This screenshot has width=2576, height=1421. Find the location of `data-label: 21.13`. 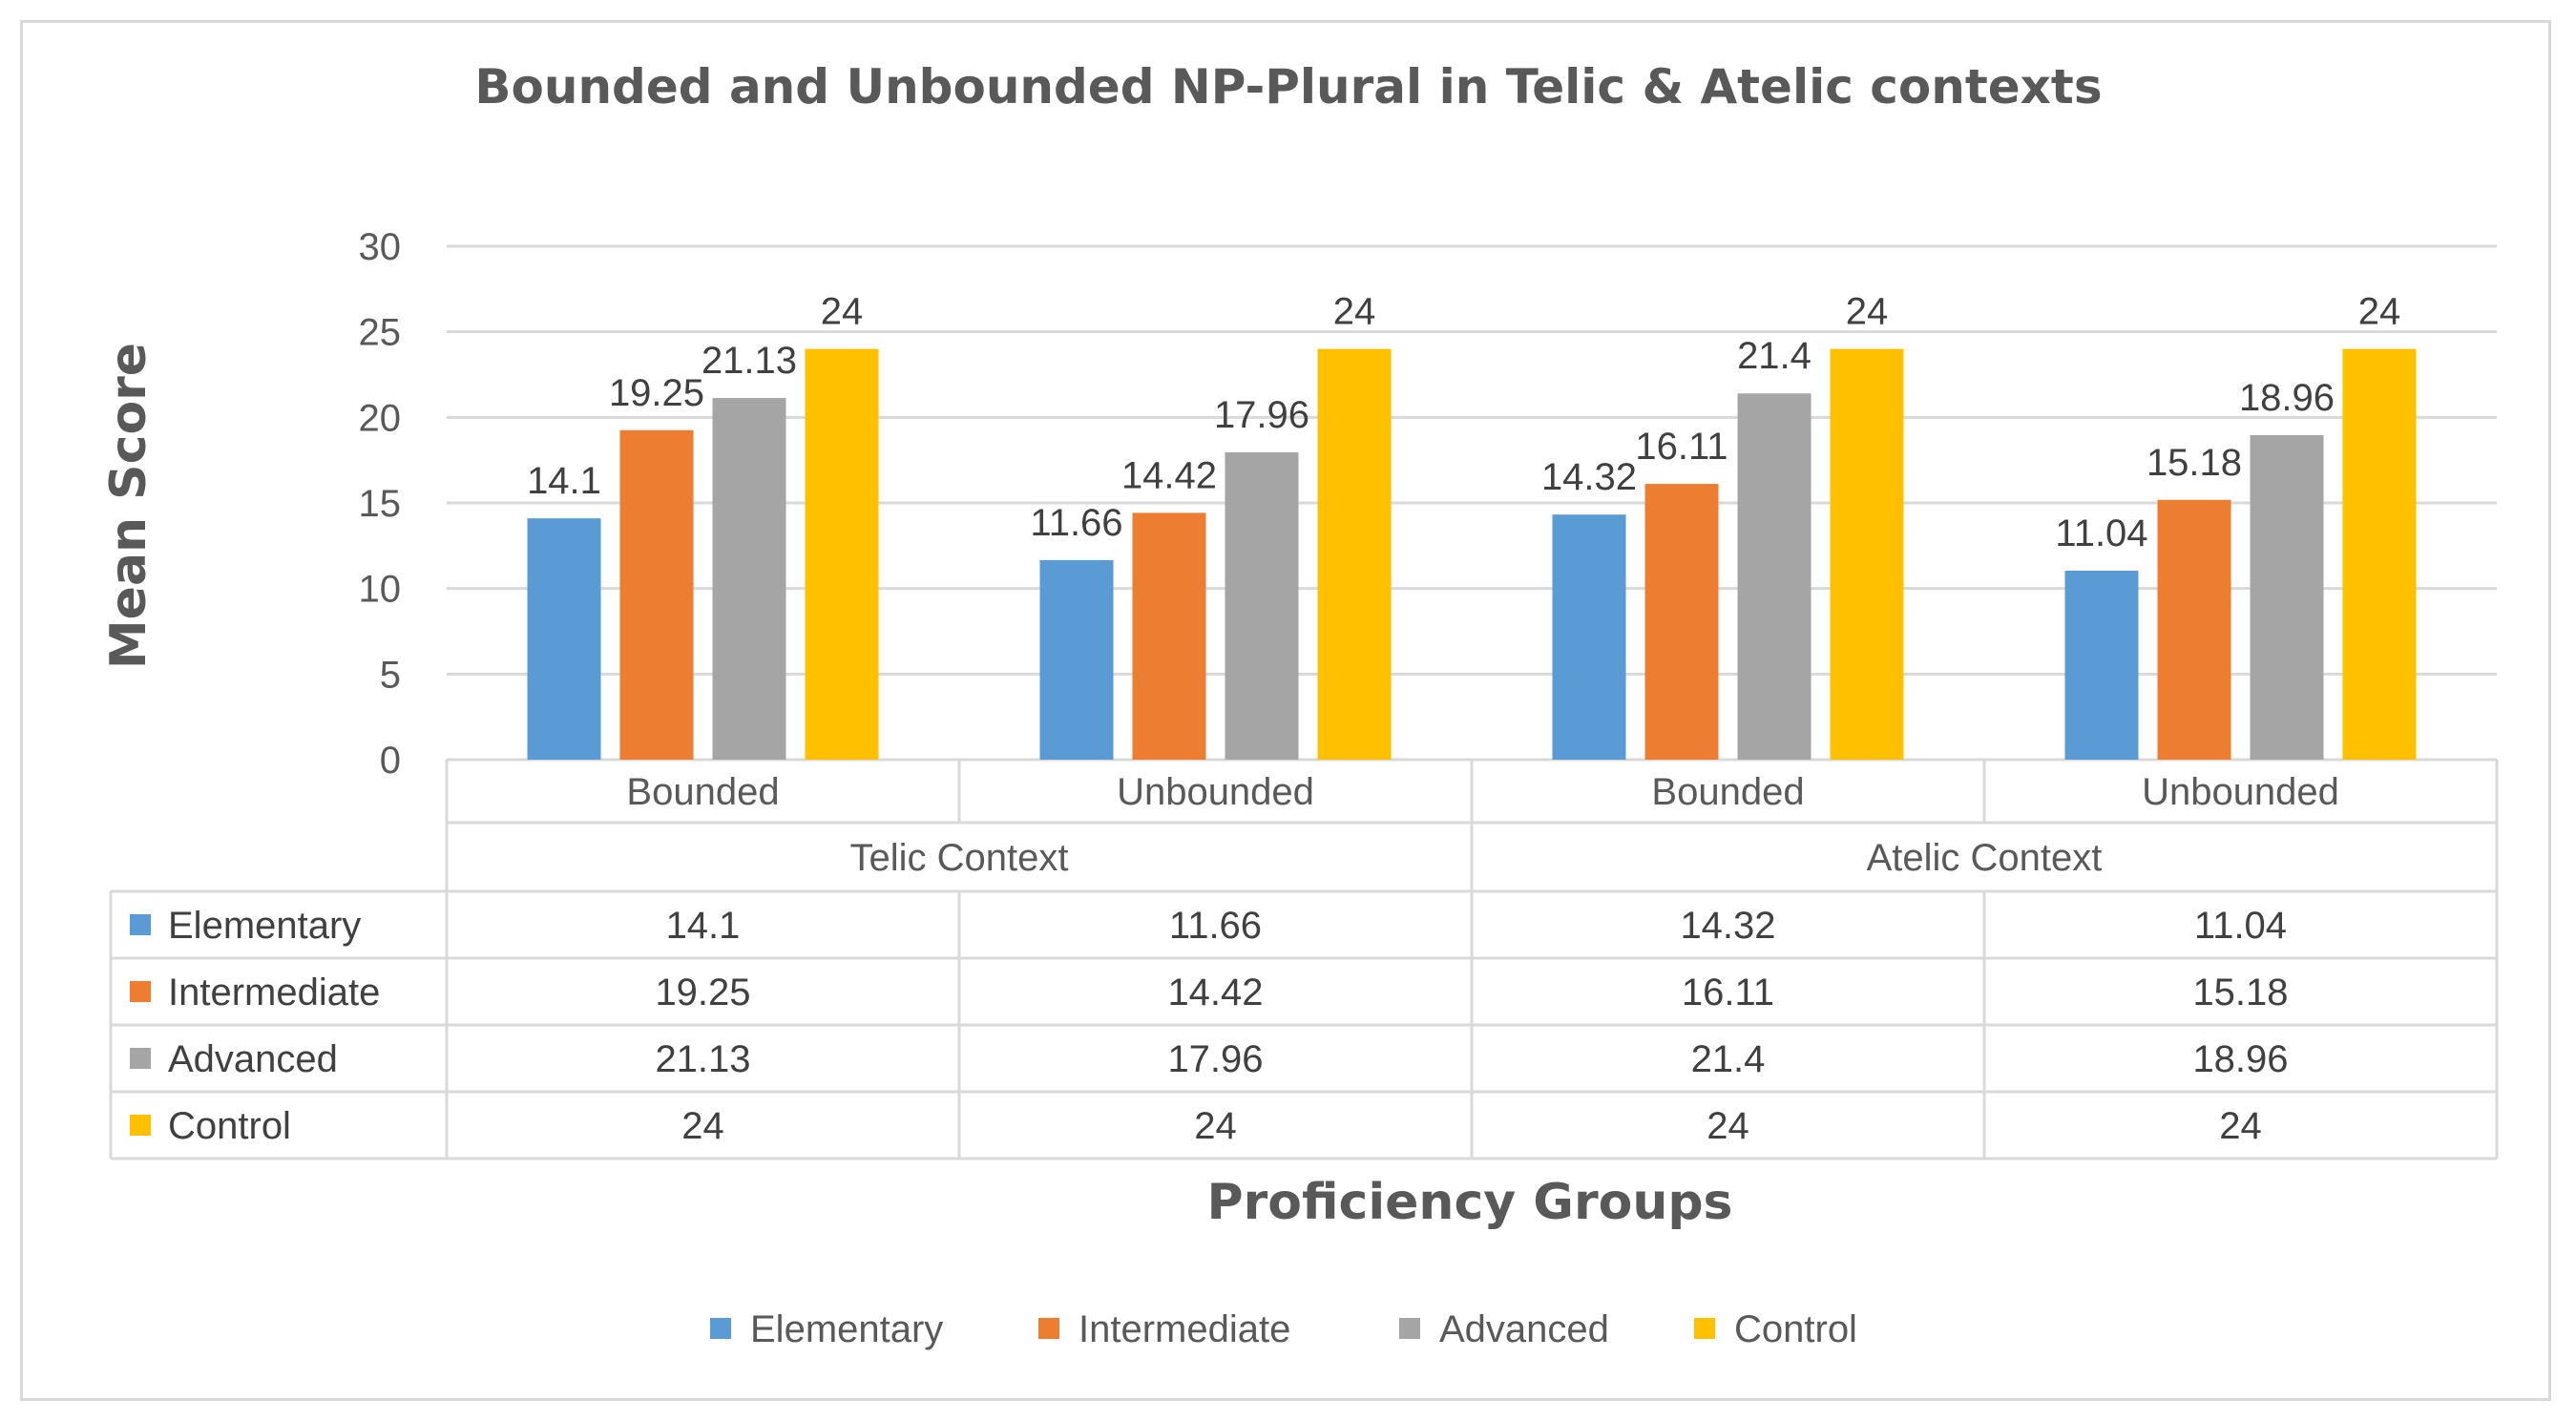

data-label: 21.13 is located at coordinates (749, 361).